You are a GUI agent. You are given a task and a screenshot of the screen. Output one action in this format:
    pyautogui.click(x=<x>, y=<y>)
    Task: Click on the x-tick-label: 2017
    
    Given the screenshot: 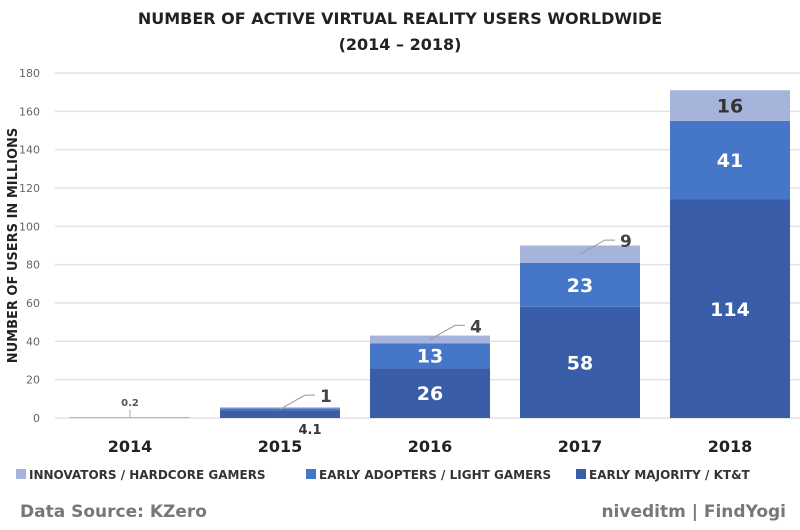 What is the action you would take?
    pyautogui.click(x=580, y=446)
    